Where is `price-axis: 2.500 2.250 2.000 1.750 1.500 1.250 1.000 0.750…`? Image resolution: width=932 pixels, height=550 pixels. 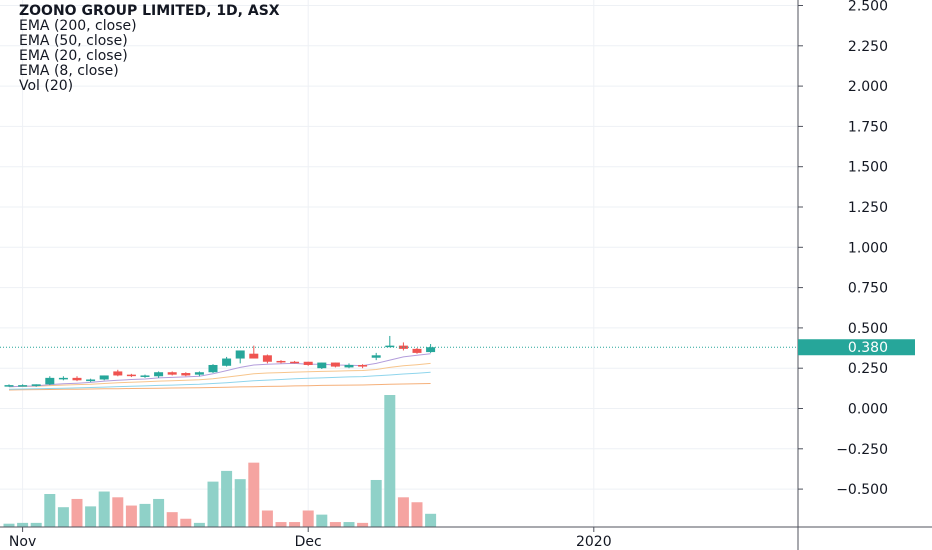 price-axis: 2.500 2.250 2.000 1.750 1.500 1.250 1.000 0.750… is located at coordinates (843, 249).